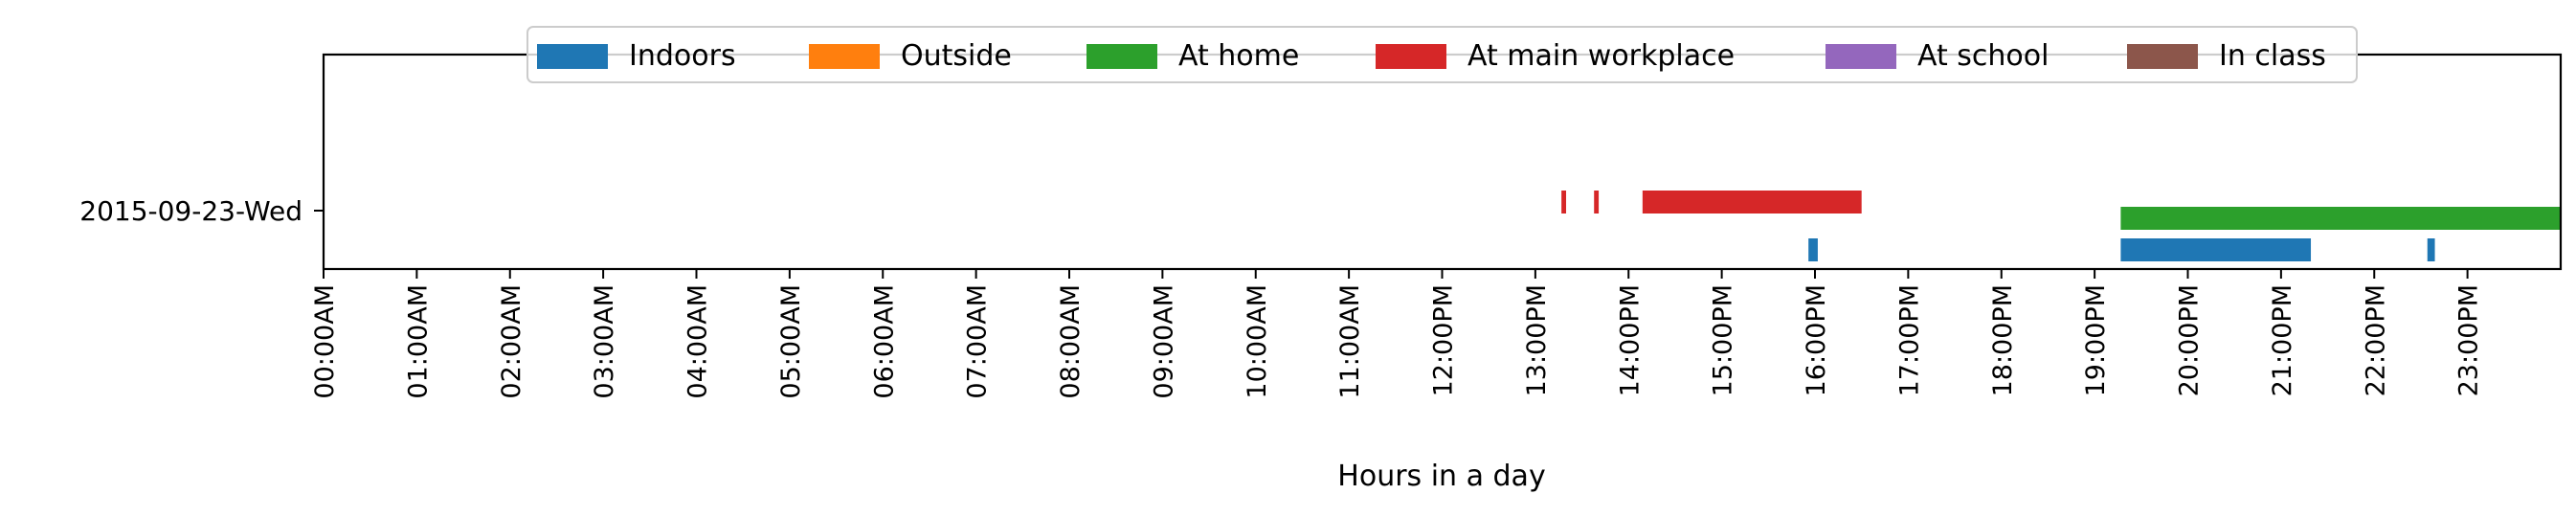 This screenshot has width=2576, height=517. I want to click on legend-swatch-in-class, so click(2163, 56).